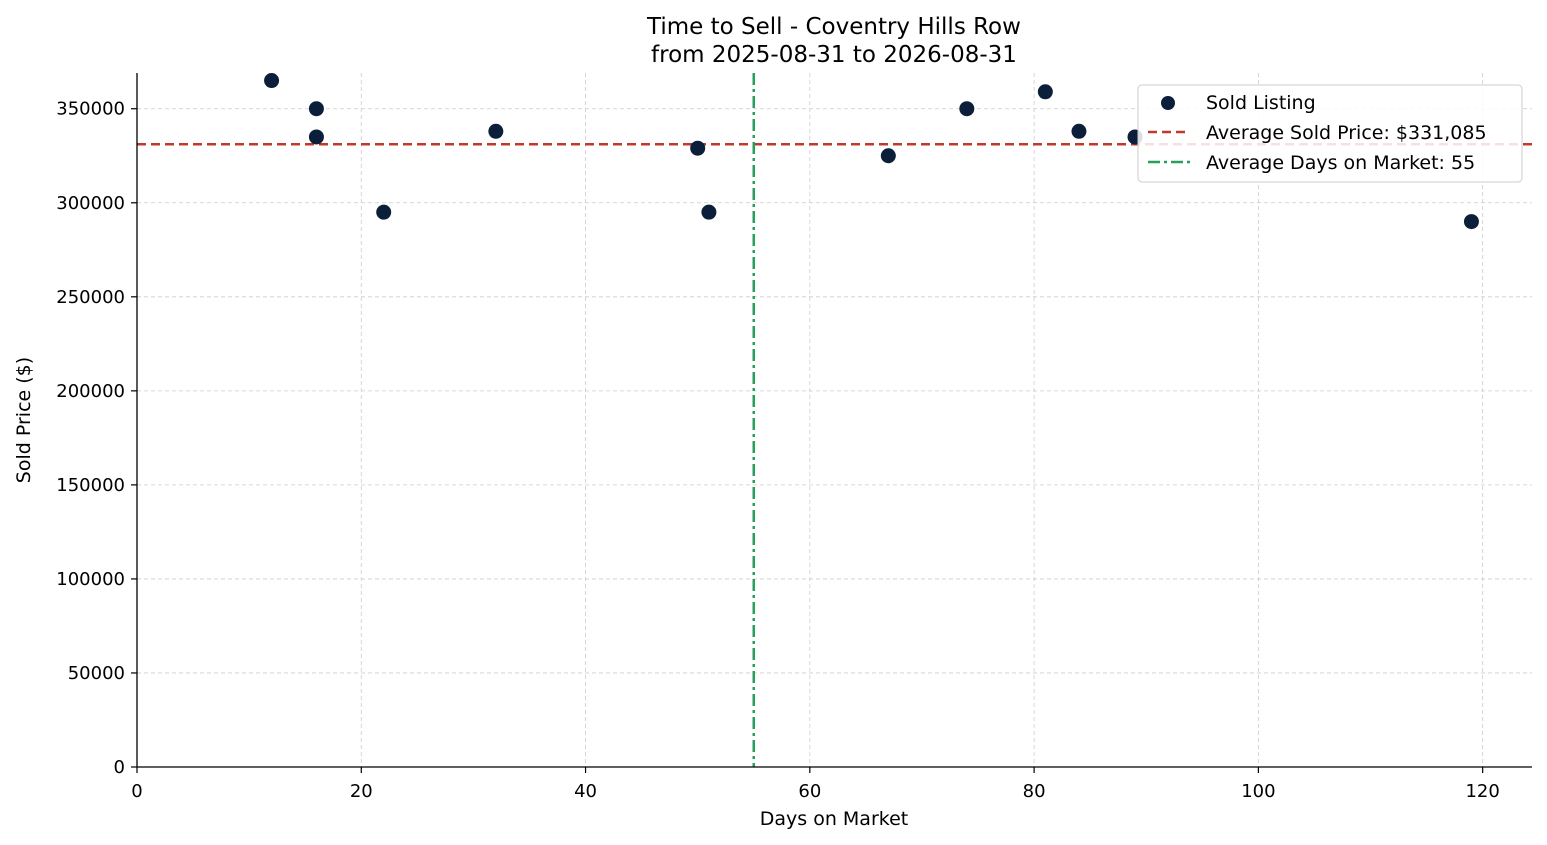  Describe the element at coordinates (1346, 133) in the screenshot. I see `legend-label-avg-price: Average Sold Price: $331,085` at that location.